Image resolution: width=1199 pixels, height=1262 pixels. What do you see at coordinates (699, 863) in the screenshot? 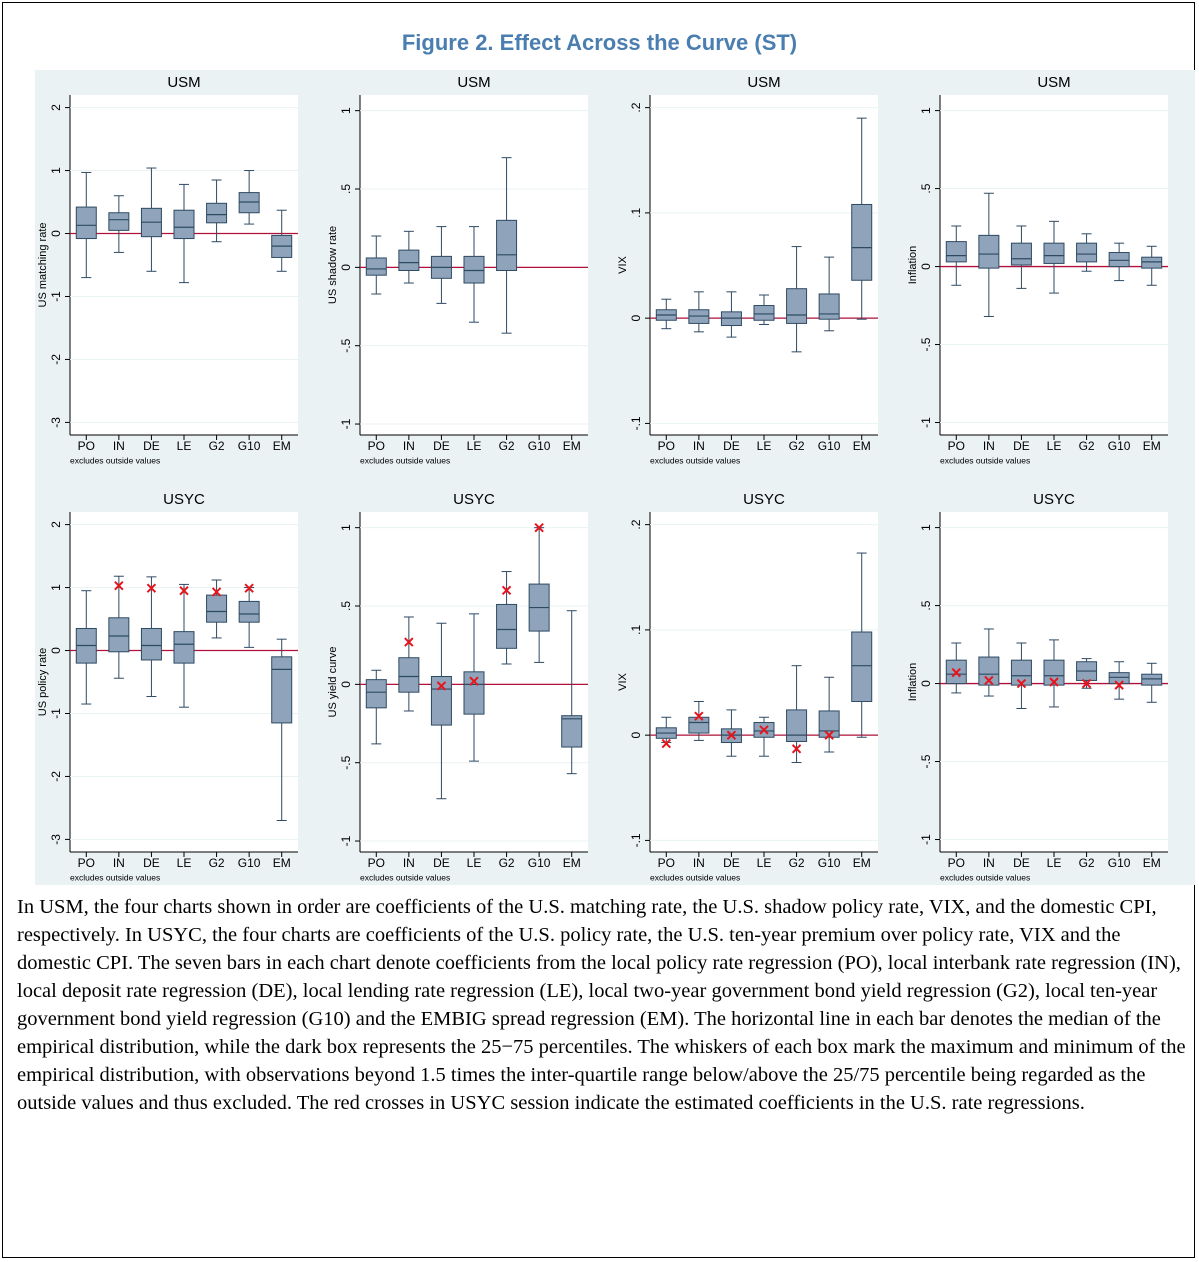
I see `x-tick-label: IN` at bounding box center [699, 863].